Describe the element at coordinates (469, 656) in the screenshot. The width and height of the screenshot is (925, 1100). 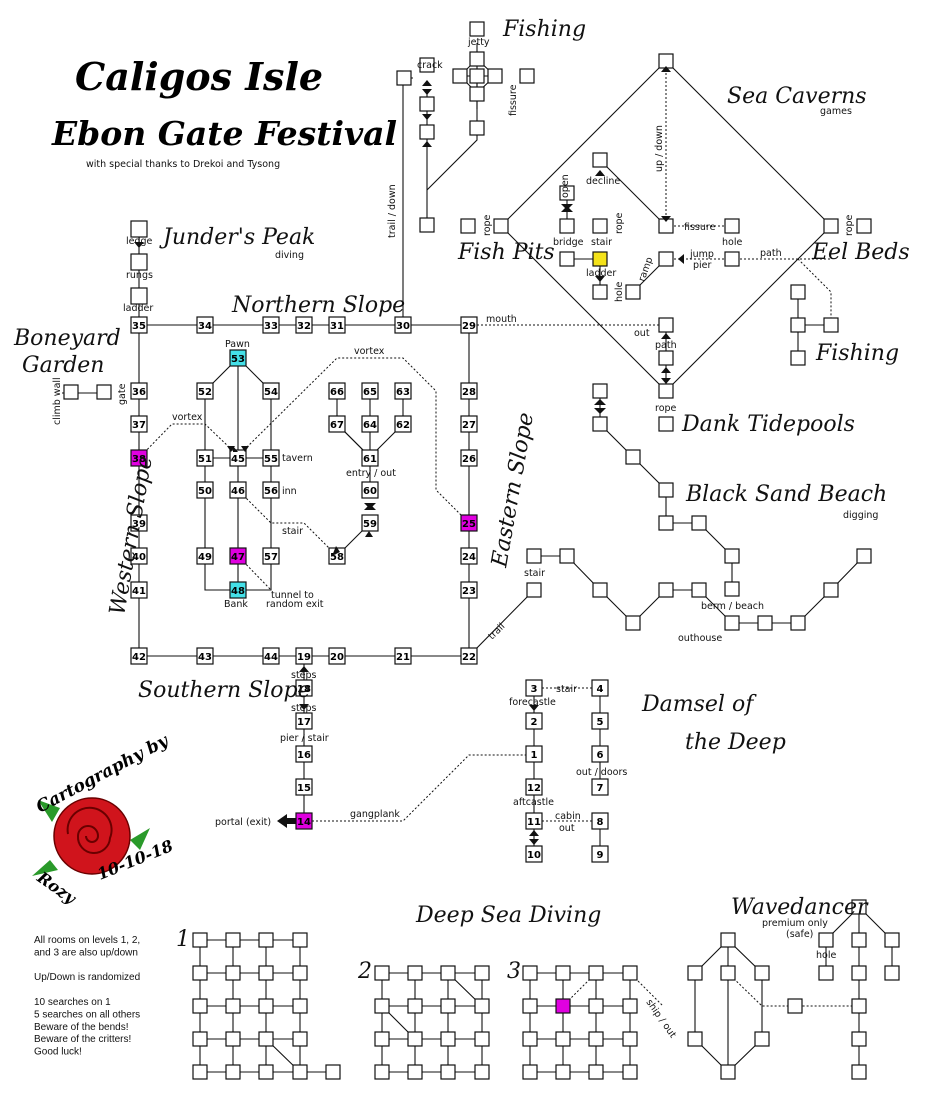
I see `room-22: 22` at that location.